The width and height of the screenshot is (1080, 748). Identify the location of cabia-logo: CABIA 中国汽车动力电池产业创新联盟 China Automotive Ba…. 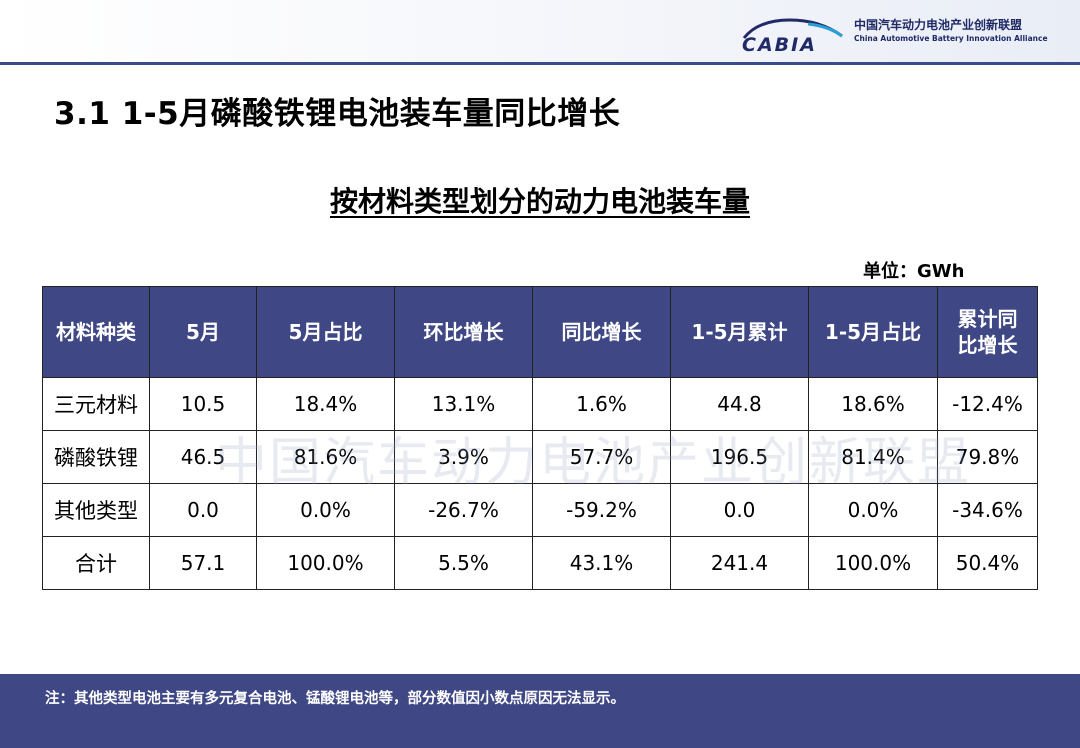
(893, 34).